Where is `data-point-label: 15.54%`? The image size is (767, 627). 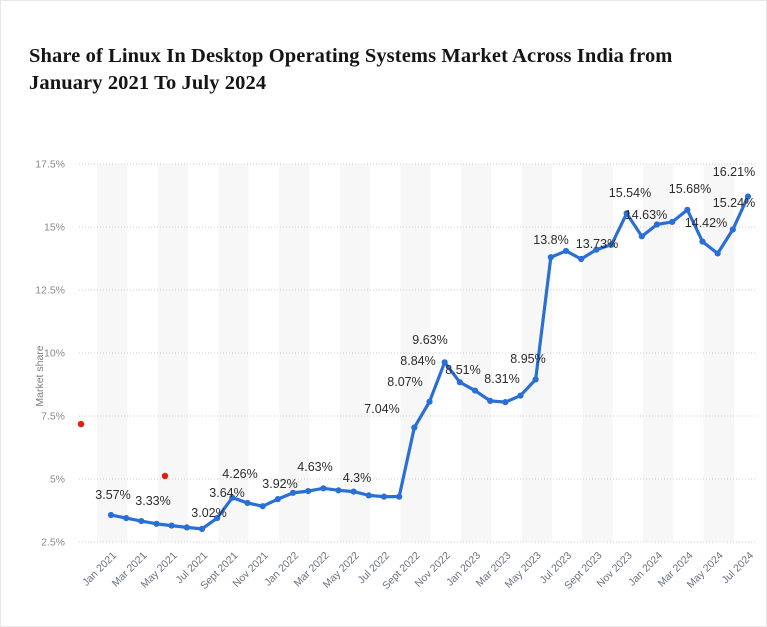
data-point-label: 15.54% is located at coordinates (630, 193).